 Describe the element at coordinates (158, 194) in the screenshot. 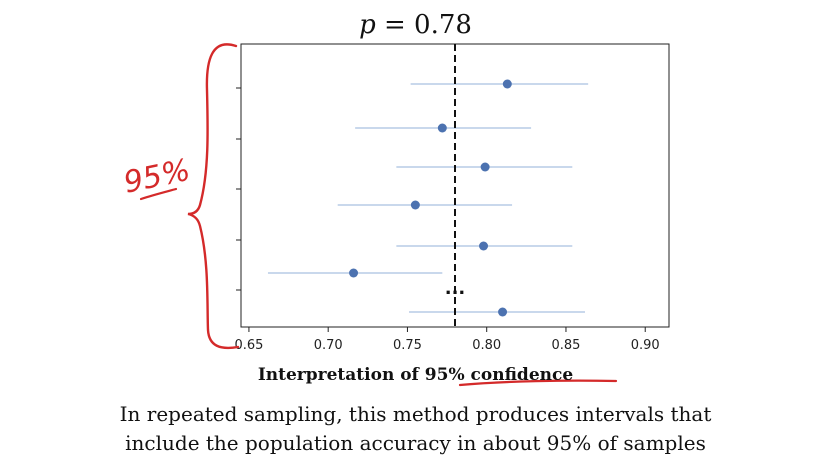

I see `handwritten-underline` at that location.